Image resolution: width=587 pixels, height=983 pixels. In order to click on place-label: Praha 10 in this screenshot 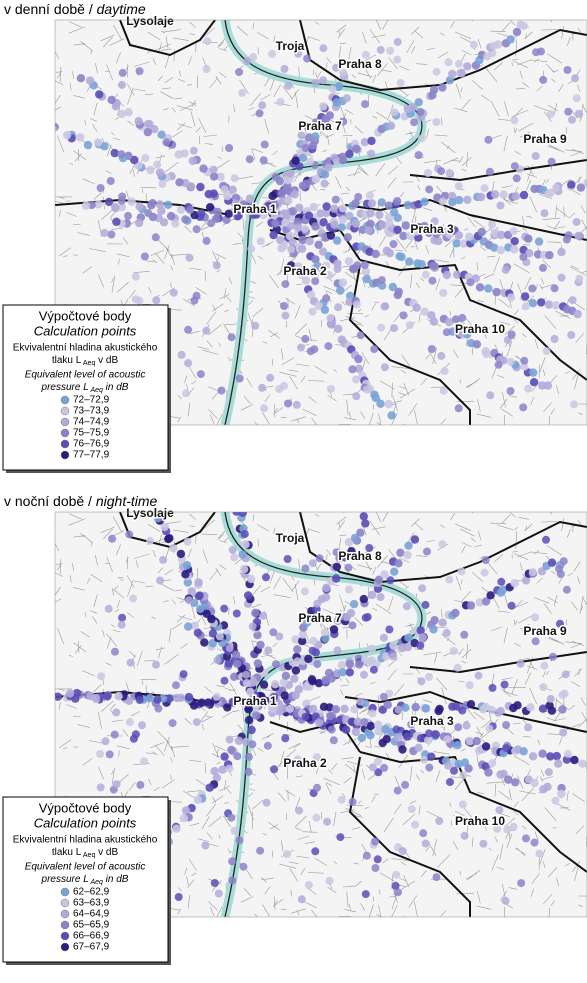, I will do `click(480, 821)`.